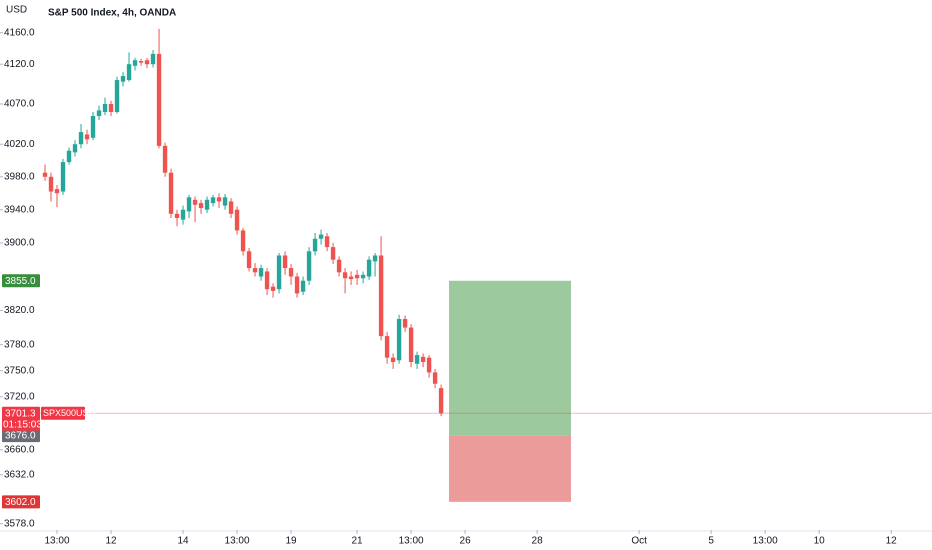 The image size is (932, 550). What do you see at coordinates (19, 104) in the screenshot?
I see `y-tick-label: 4070.0` at bounding box center [19, 104].